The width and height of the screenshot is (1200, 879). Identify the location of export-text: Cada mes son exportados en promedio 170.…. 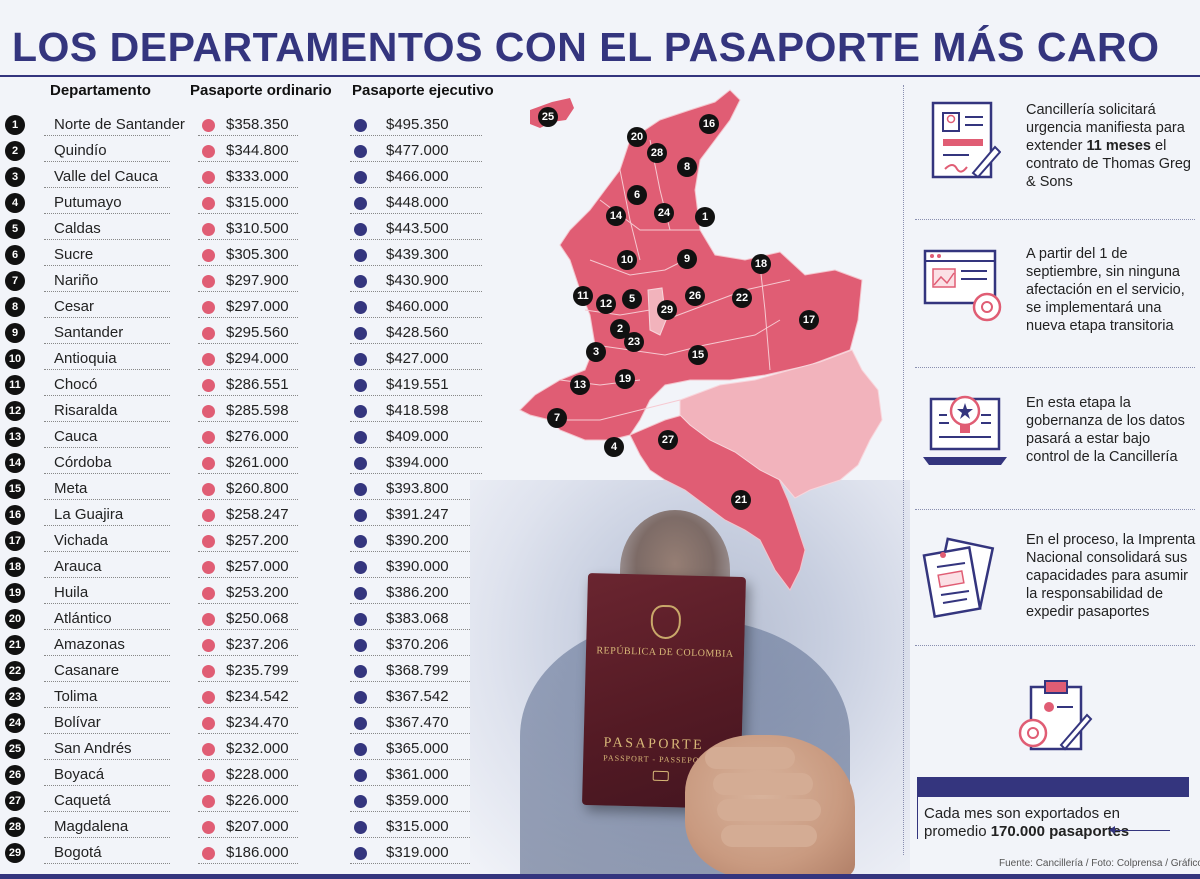
(1026, 823).